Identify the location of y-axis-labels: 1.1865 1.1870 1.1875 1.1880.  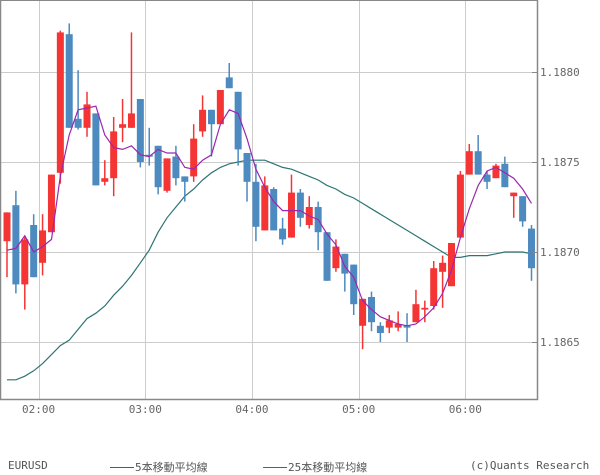
(556, 207).